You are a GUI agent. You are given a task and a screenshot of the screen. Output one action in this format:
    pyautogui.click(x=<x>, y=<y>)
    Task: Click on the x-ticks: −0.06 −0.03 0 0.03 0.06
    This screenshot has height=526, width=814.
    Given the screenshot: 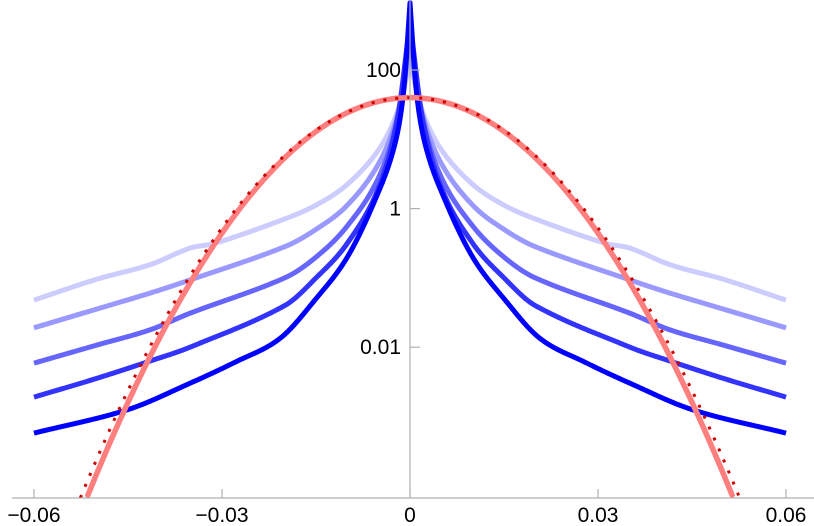 What is the action you would take?
    pyautogui.click(x=406, y=507)
    